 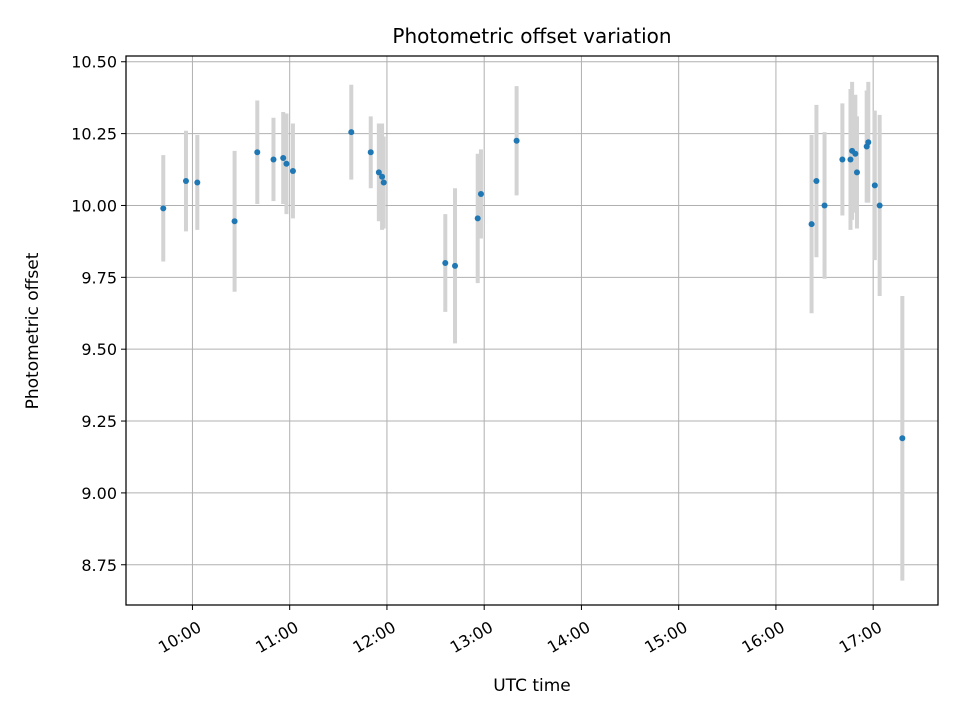 I want to click on chart-title: Photometric offset variation, so click(x=531, y=36).